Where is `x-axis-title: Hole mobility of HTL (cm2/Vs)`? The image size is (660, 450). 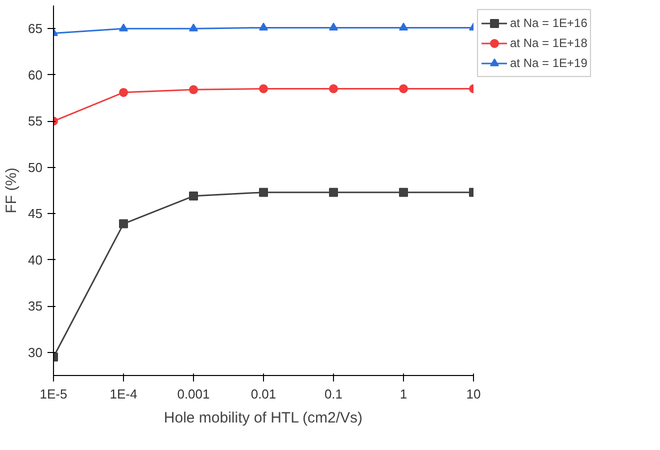 x-axis-title: Hole mobility of HTL (cm2/Vs) is located at coordinates (263, 418).